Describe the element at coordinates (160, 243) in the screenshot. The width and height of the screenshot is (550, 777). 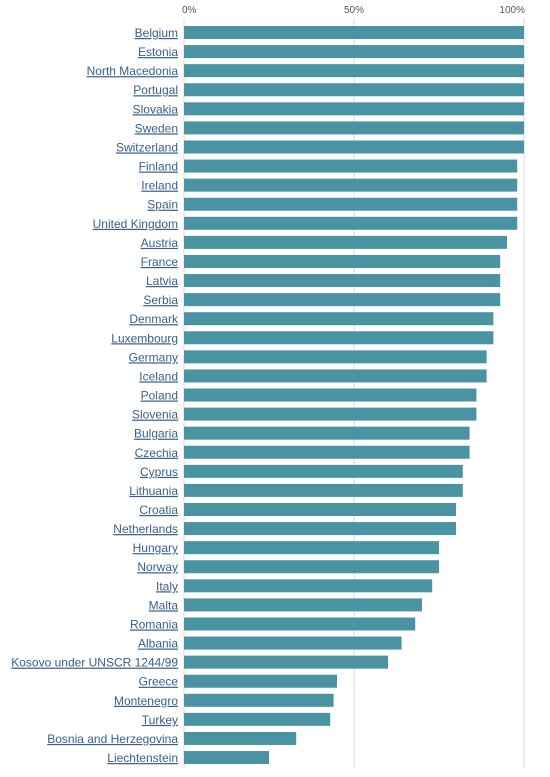
I see `country-link-austria: Austria` at that location.